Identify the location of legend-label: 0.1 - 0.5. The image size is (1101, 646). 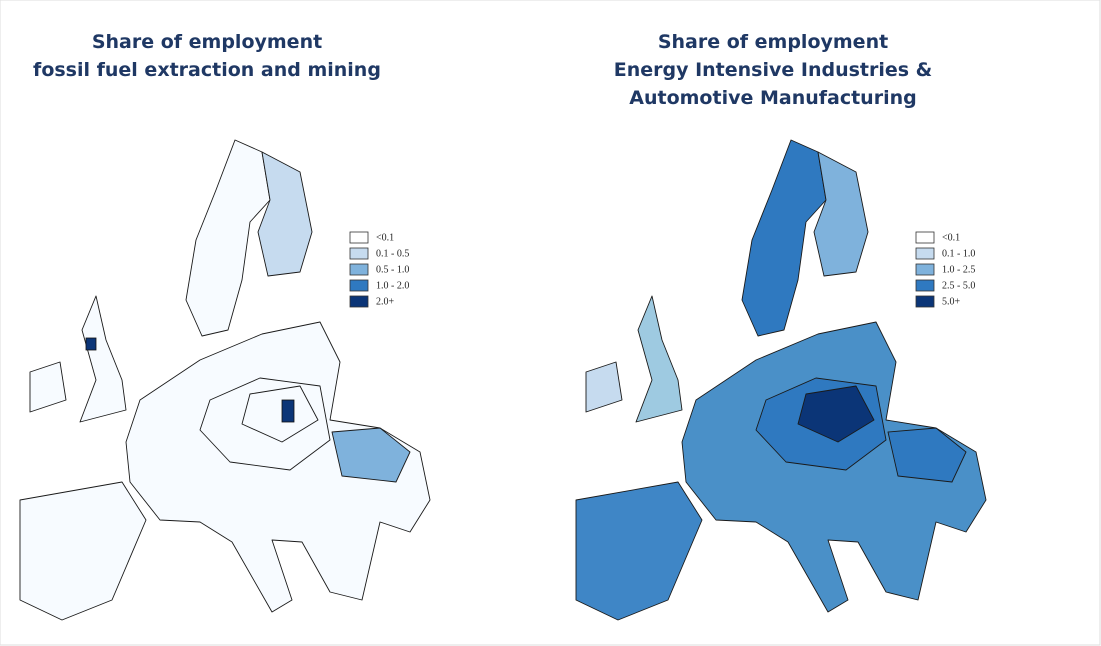
(392, 253).